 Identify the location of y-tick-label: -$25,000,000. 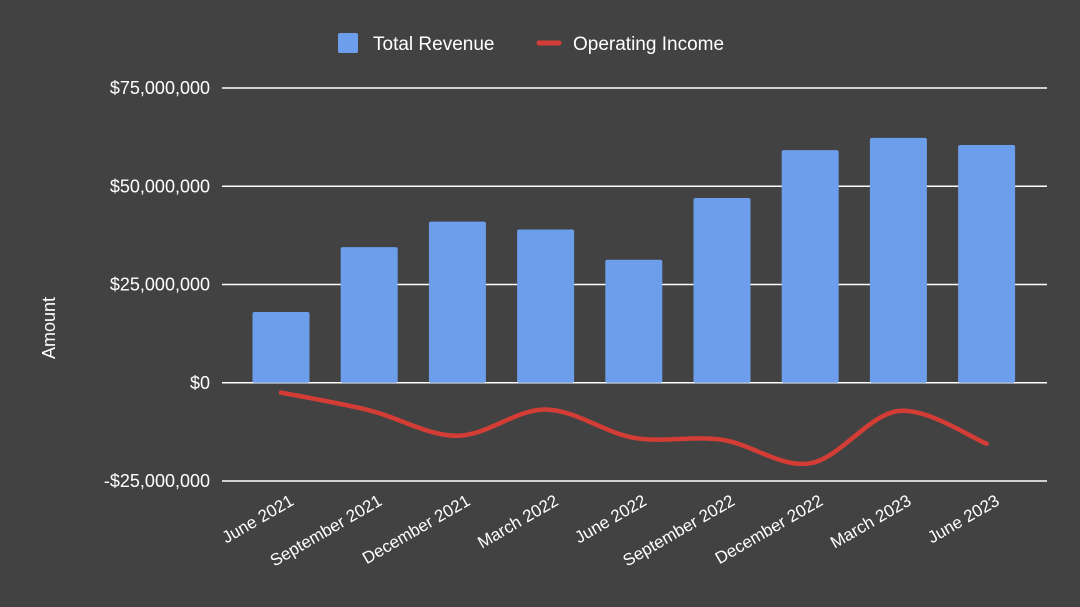
(157, 481).